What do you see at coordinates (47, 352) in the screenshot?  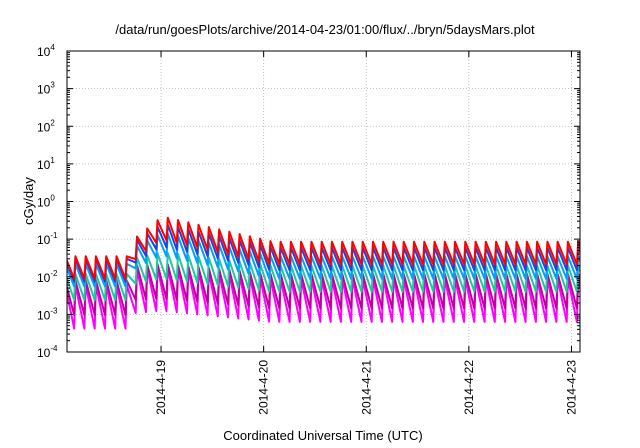 I see `y-tick-label: 10⁻⁴` at bounding box center [47, 352].